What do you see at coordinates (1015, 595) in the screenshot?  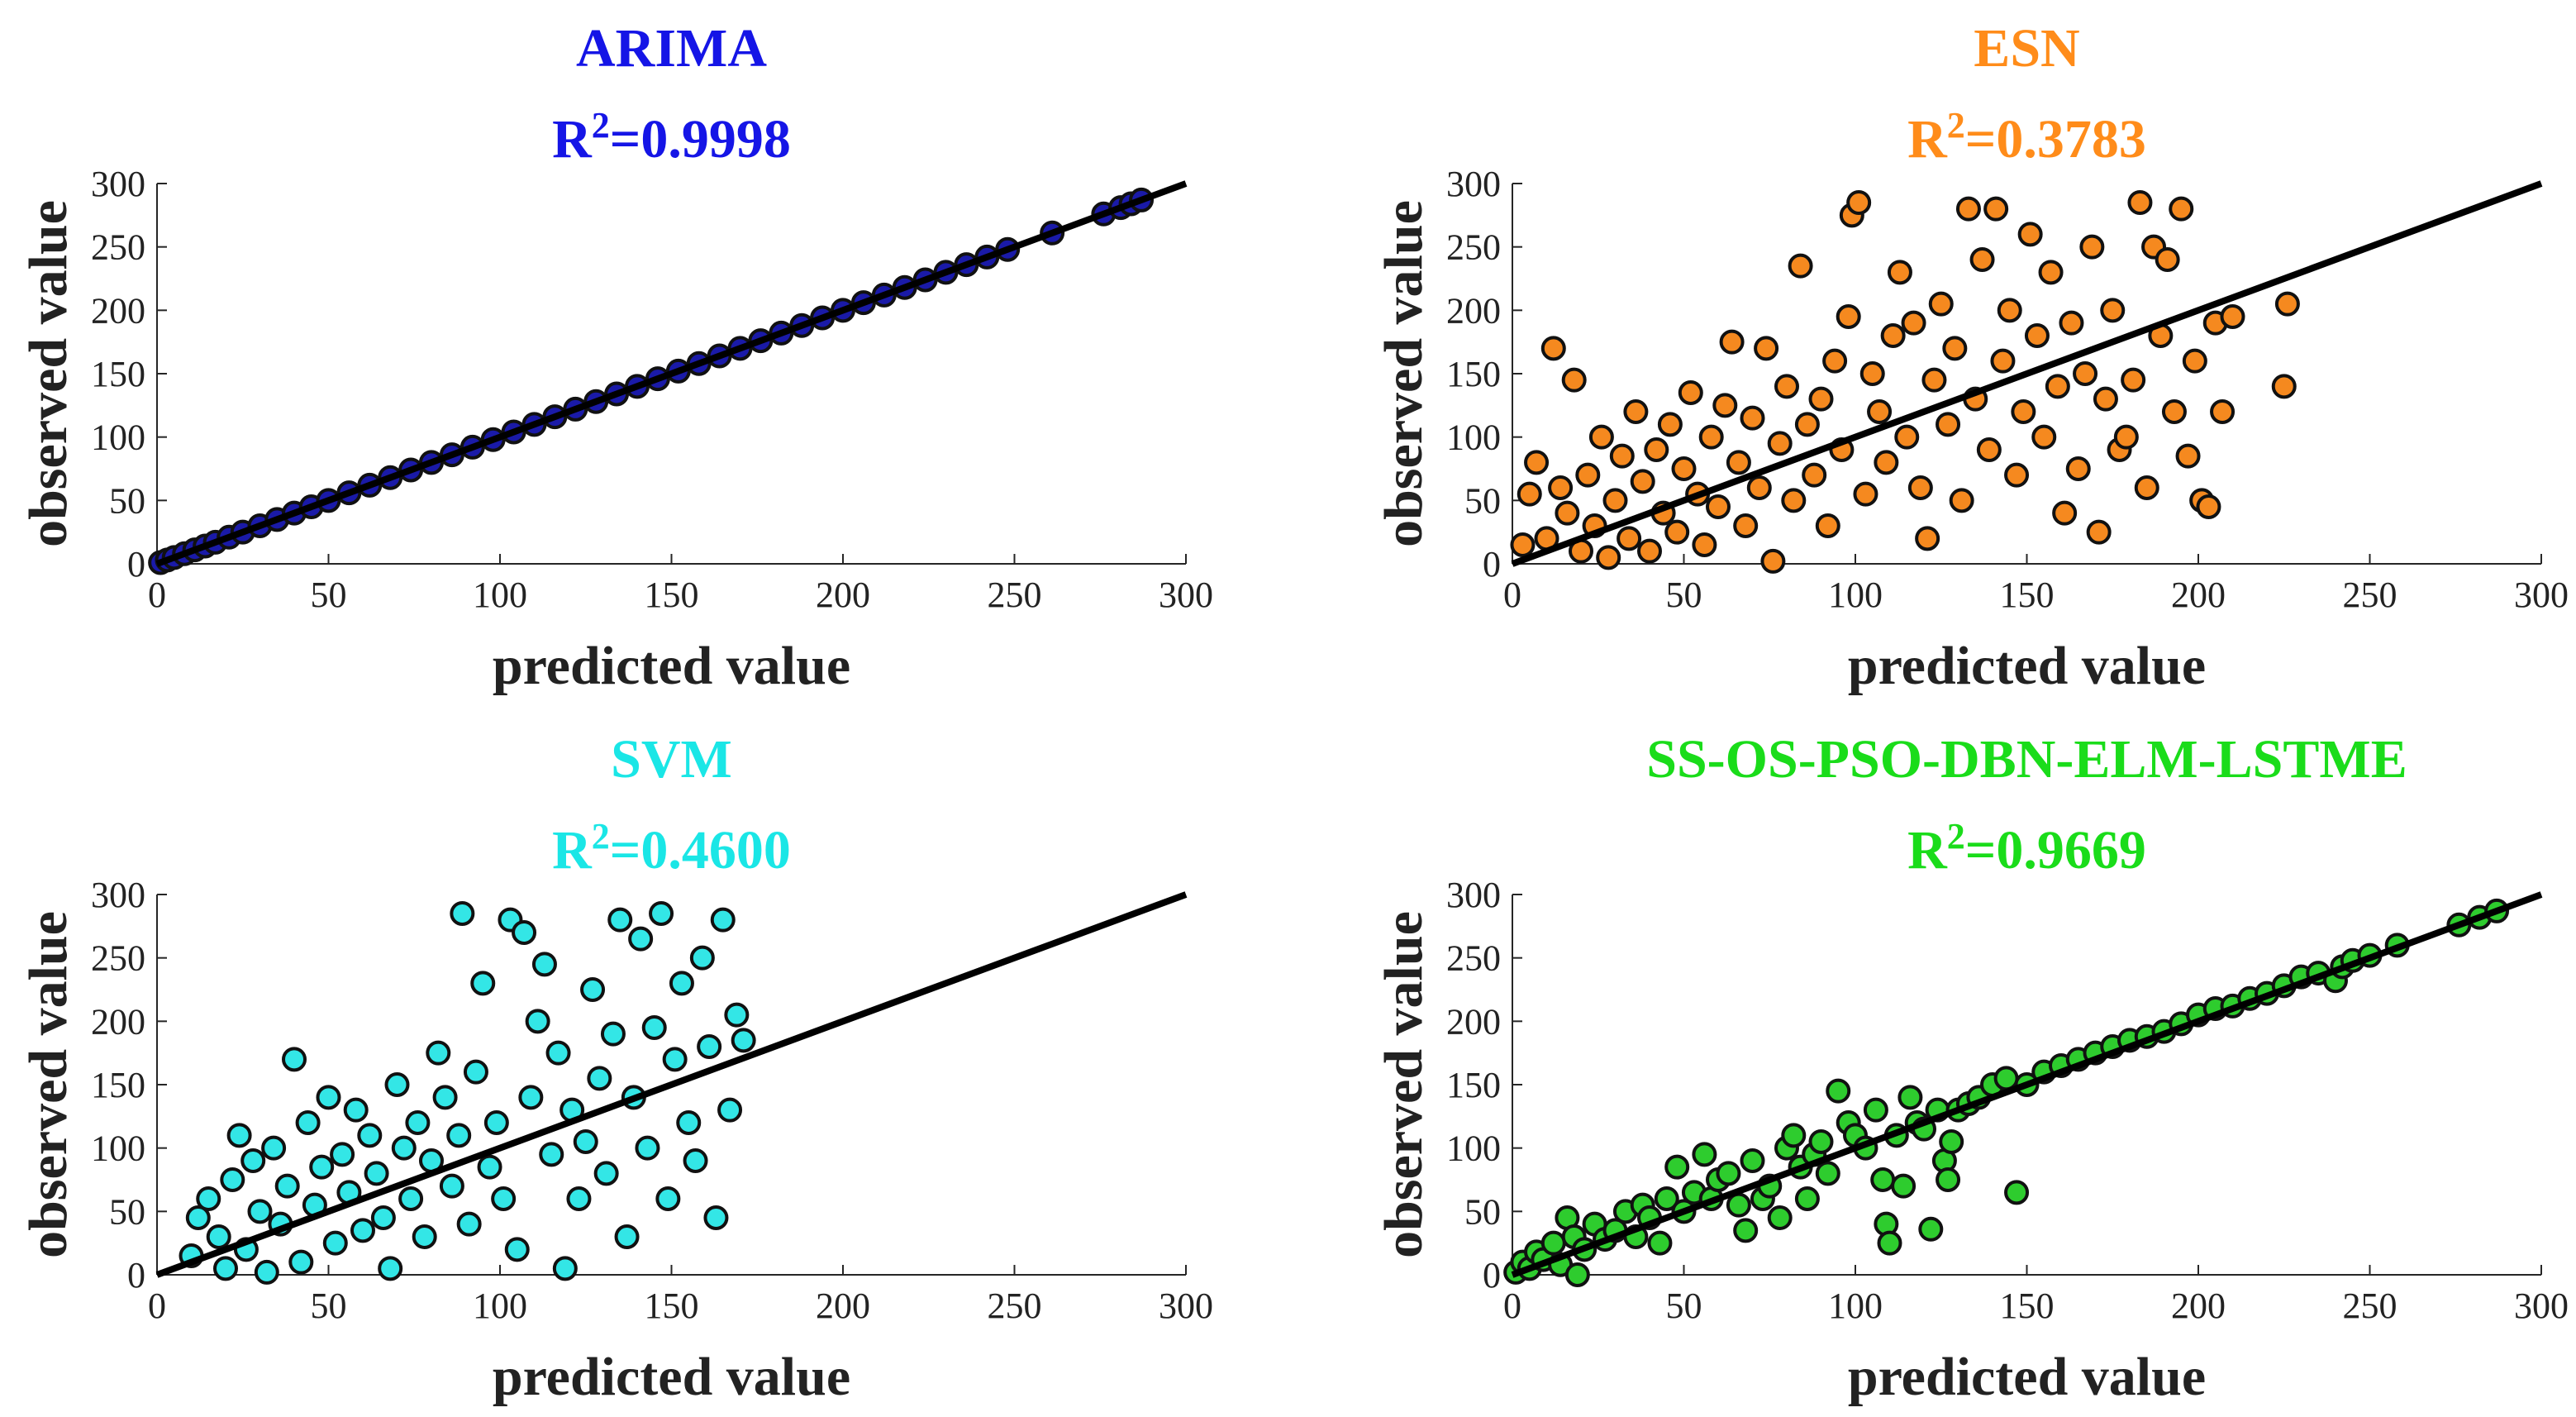 I see `x-tick-label: 250` at bounding box center [1015, 595].